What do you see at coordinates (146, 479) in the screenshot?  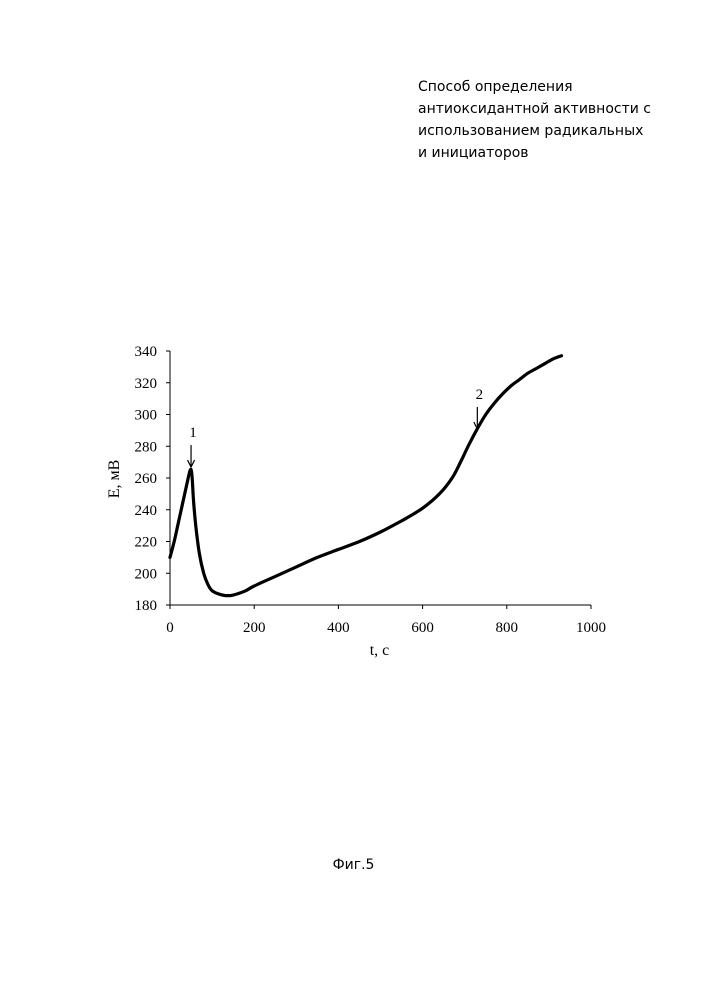 I see `y-tick-label: 260` at bounding box center [146, 479].